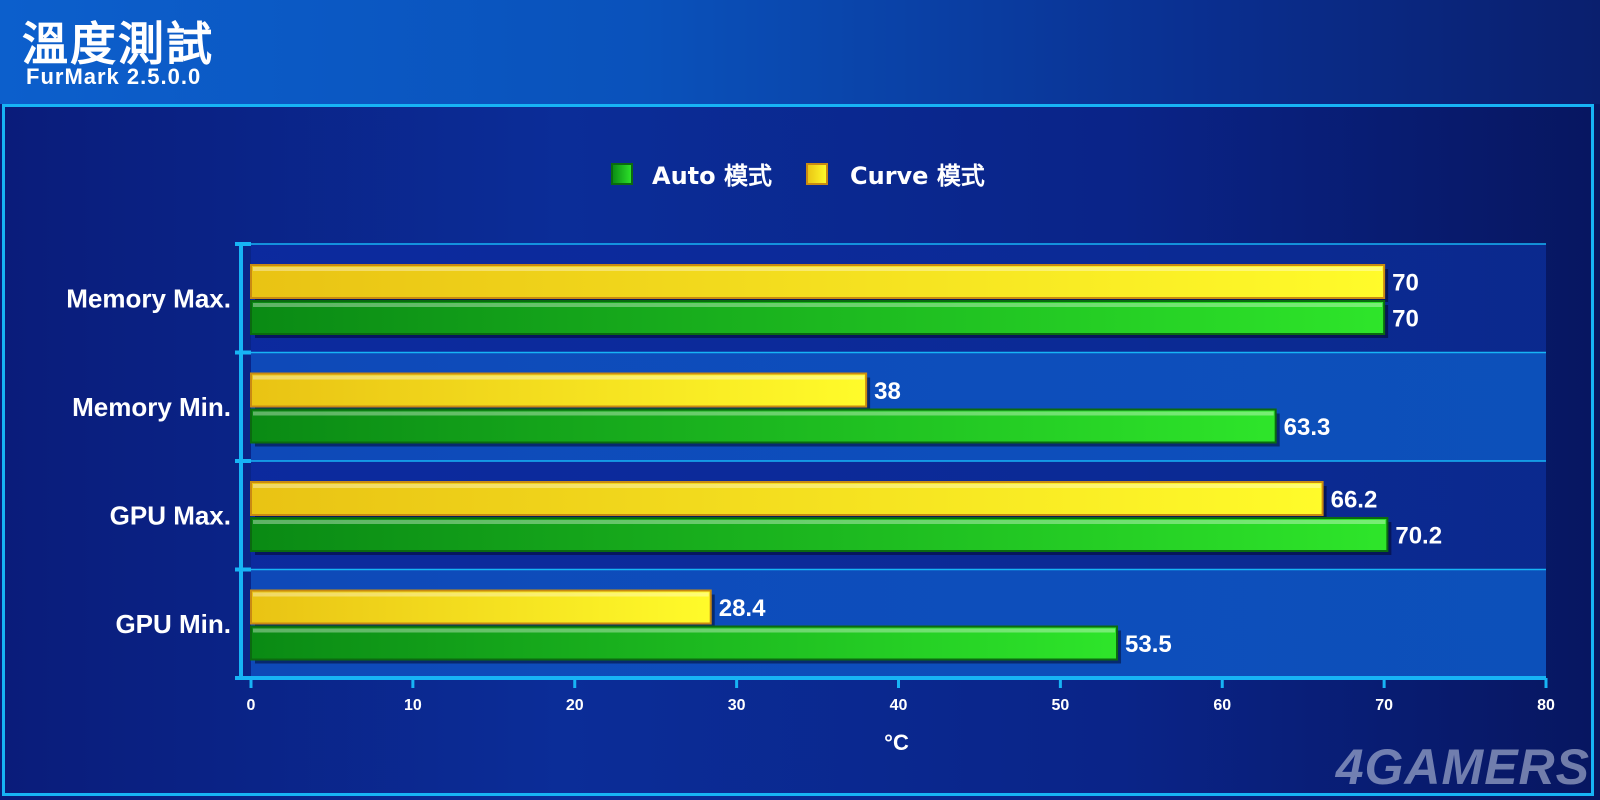 Image resolution: width=1600 pixels, height=800 pixels. I want to click on header-bar: 溫度測試 FurMark 2.5.0.0, so click(800, 52).